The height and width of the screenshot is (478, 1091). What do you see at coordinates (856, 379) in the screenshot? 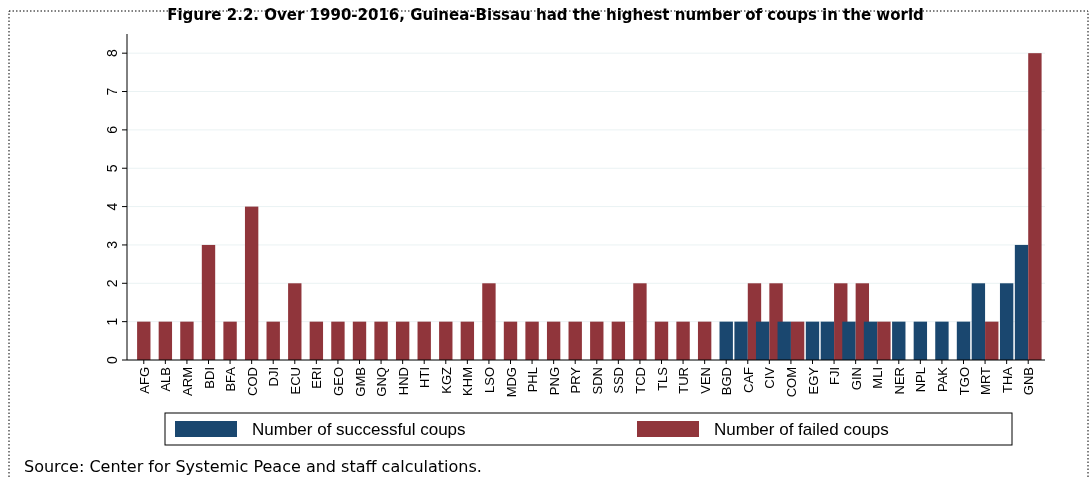
I see `x-tick-label: GIN` at bounding box center [856, 379].